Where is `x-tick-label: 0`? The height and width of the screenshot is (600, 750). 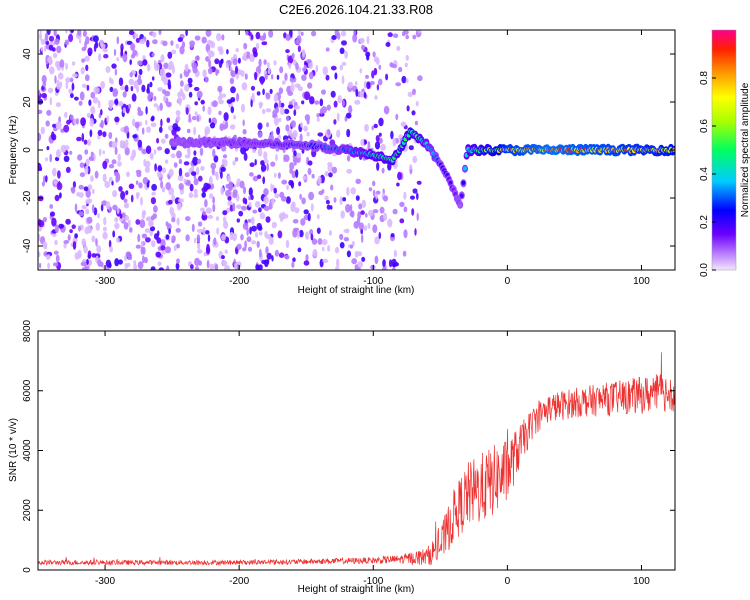 x-tick-label: 0 is located at coordinates (508, 281).